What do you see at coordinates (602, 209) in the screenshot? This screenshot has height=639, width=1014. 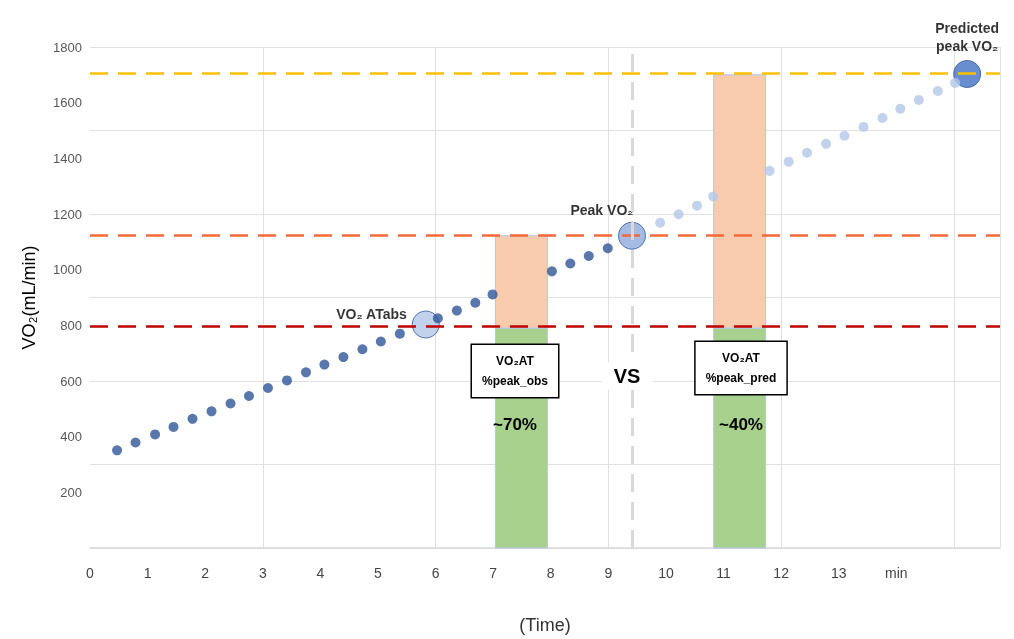 I see `series-label: Peak VO₂` at bounding box center [602, 209].